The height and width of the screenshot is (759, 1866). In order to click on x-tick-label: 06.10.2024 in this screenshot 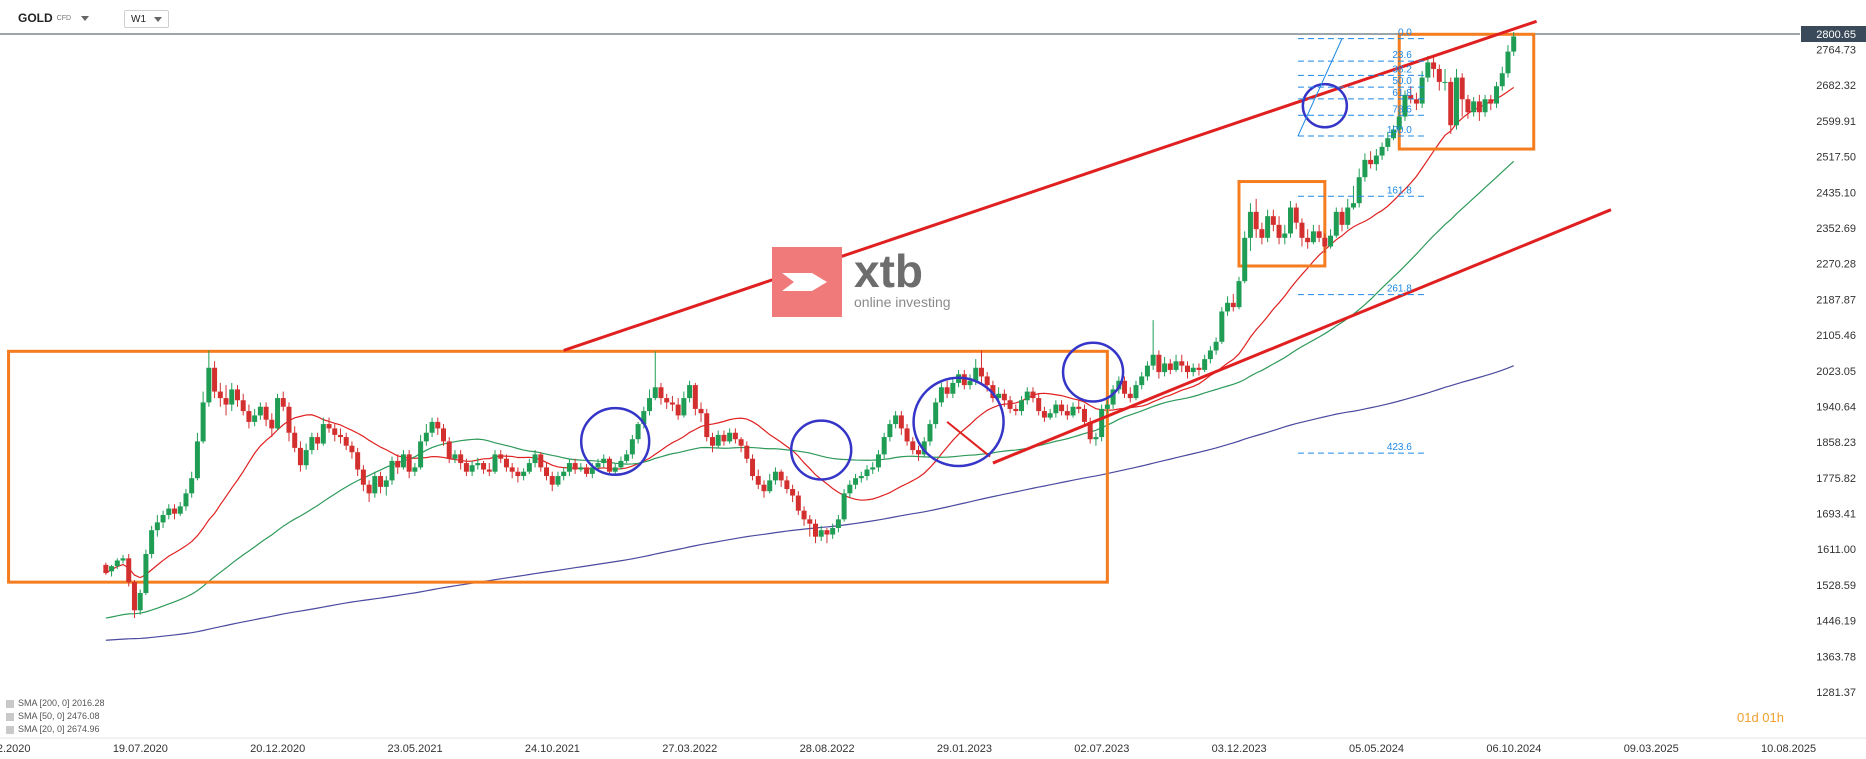, I will do `click(1513, 749)`.